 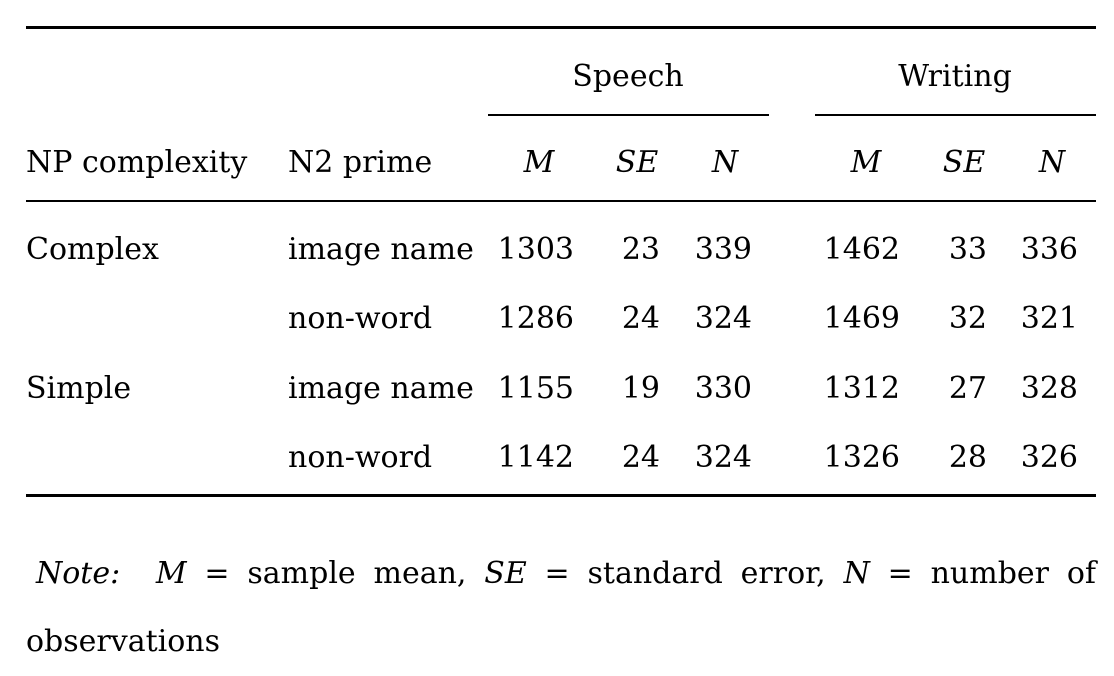 I want to click on table-cell-writing-se: 27, so click(x=967, y=388).